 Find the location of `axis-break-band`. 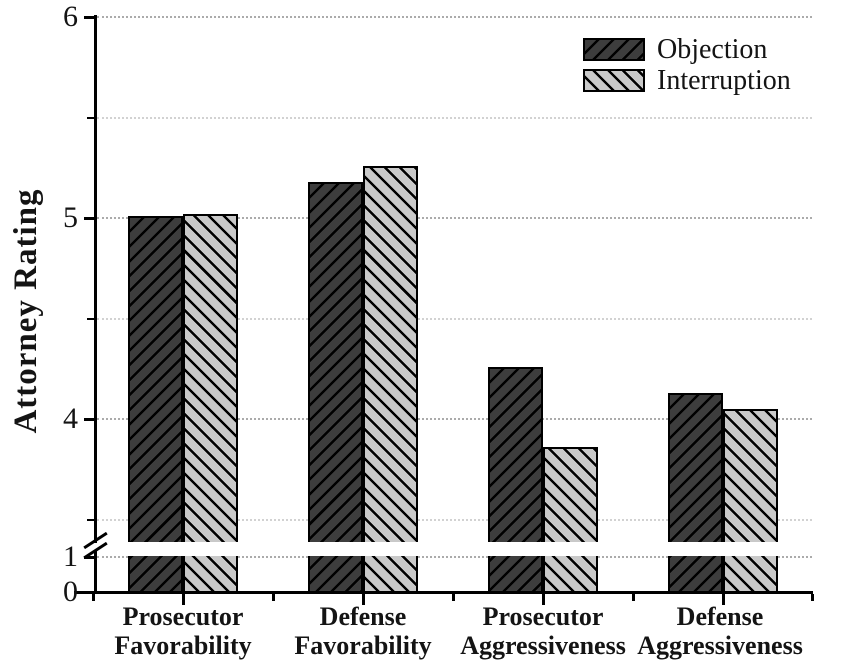

axis-break-band is located at coordinates (455, 549).